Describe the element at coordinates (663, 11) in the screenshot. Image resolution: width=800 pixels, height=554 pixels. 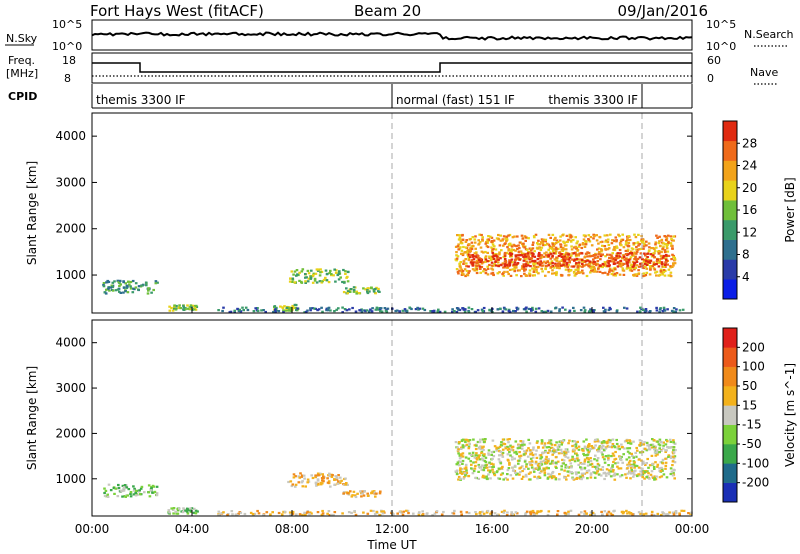
I see `date-title: 09/Jan/2016` at that location.